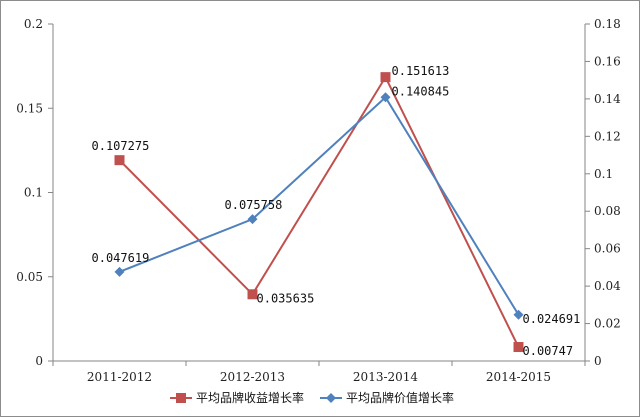 The height and width of the screenshot is (417, 640). I want to click on data-label: 0.151613, so click(421, 71).